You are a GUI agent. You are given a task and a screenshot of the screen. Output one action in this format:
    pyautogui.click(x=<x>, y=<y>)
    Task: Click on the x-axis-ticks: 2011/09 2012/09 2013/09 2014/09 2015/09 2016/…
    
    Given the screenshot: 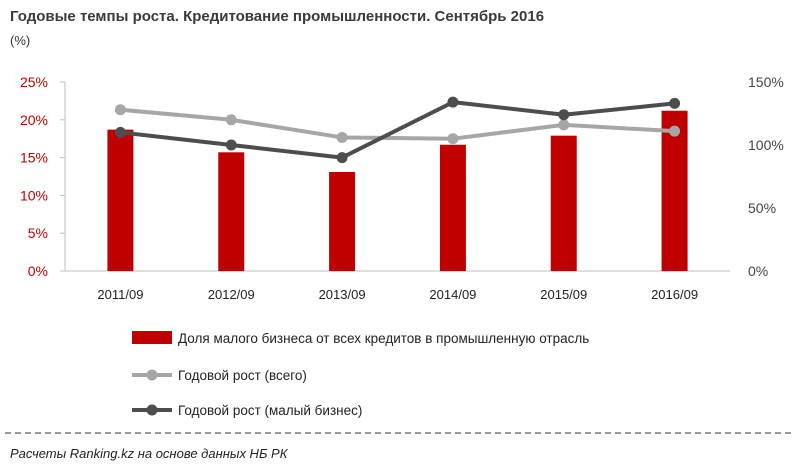 What is the action you would take?
    pyautogui.click(x=397, y=294)
    